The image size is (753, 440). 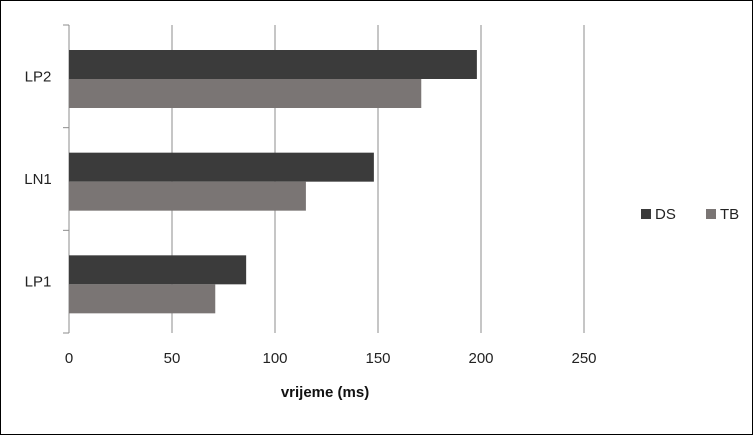 What do you see at coordinates (377, 358) in the screenshot?
I see `x-tick-label: 150` at bounding box center [377, 358].